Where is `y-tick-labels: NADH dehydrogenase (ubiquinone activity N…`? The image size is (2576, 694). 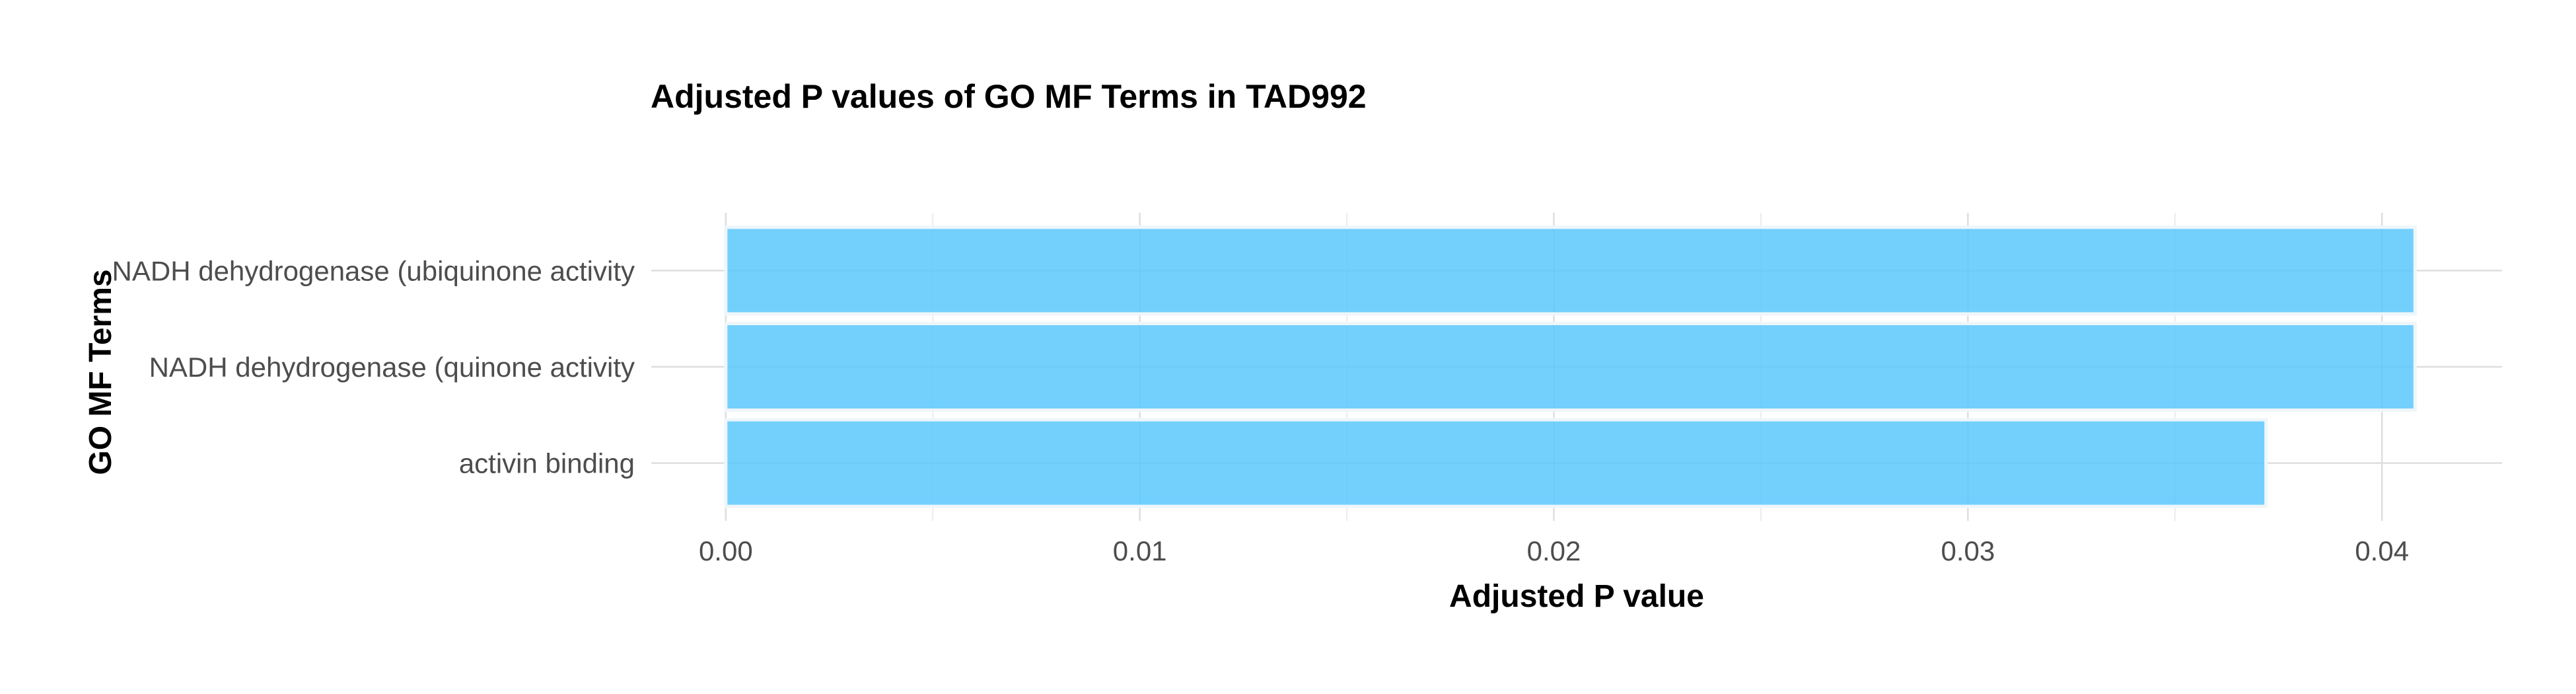
y-tick-labels: NADH dehydrogenase (ubiquinone activity N… is located at coordinates (374, 367).